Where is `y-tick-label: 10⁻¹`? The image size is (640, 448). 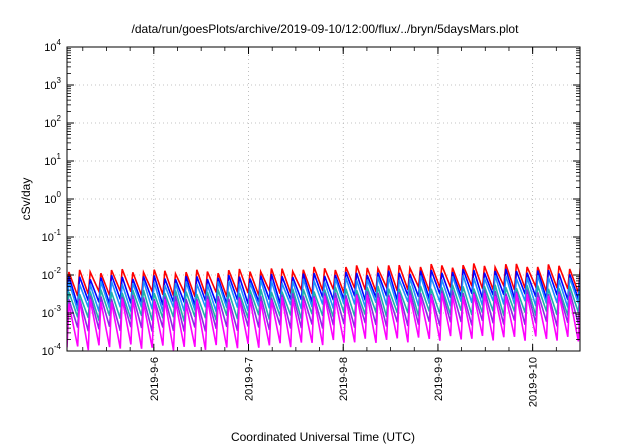
y-tick-label: 10⁻¹ is located at coordinates (52, 236).